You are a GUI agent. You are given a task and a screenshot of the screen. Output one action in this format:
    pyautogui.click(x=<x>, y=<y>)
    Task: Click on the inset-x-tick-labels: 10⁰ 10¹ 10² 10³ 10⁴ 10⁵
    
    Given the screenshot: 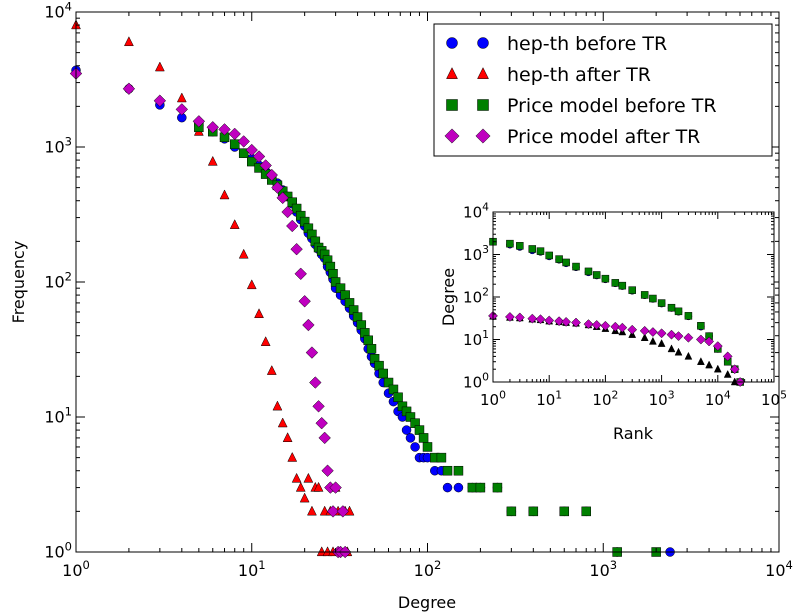 What is the action you would take?
    pyautogui.click(x=633, y=398)
    